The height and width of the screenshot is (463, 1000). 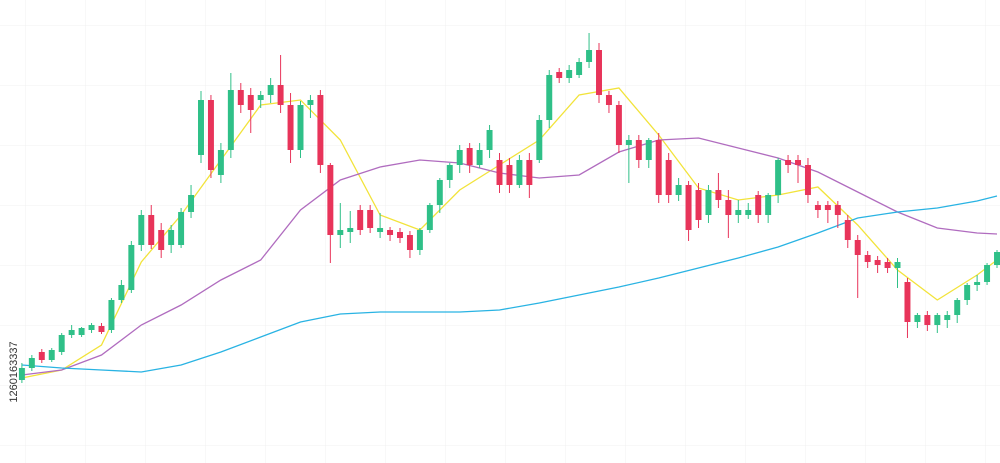 I want to click on watermark-id: 1260163337, so click(x=14, y=371).